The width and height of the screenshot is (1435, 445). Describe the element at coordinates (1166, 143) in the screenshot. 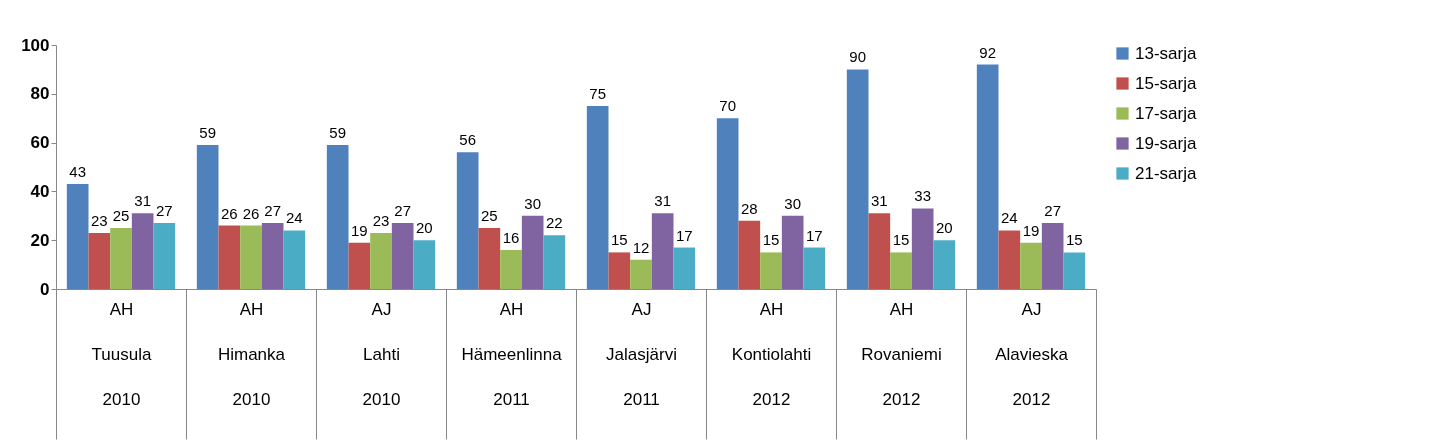

I see `legend-label: 19-sarja` at that location.